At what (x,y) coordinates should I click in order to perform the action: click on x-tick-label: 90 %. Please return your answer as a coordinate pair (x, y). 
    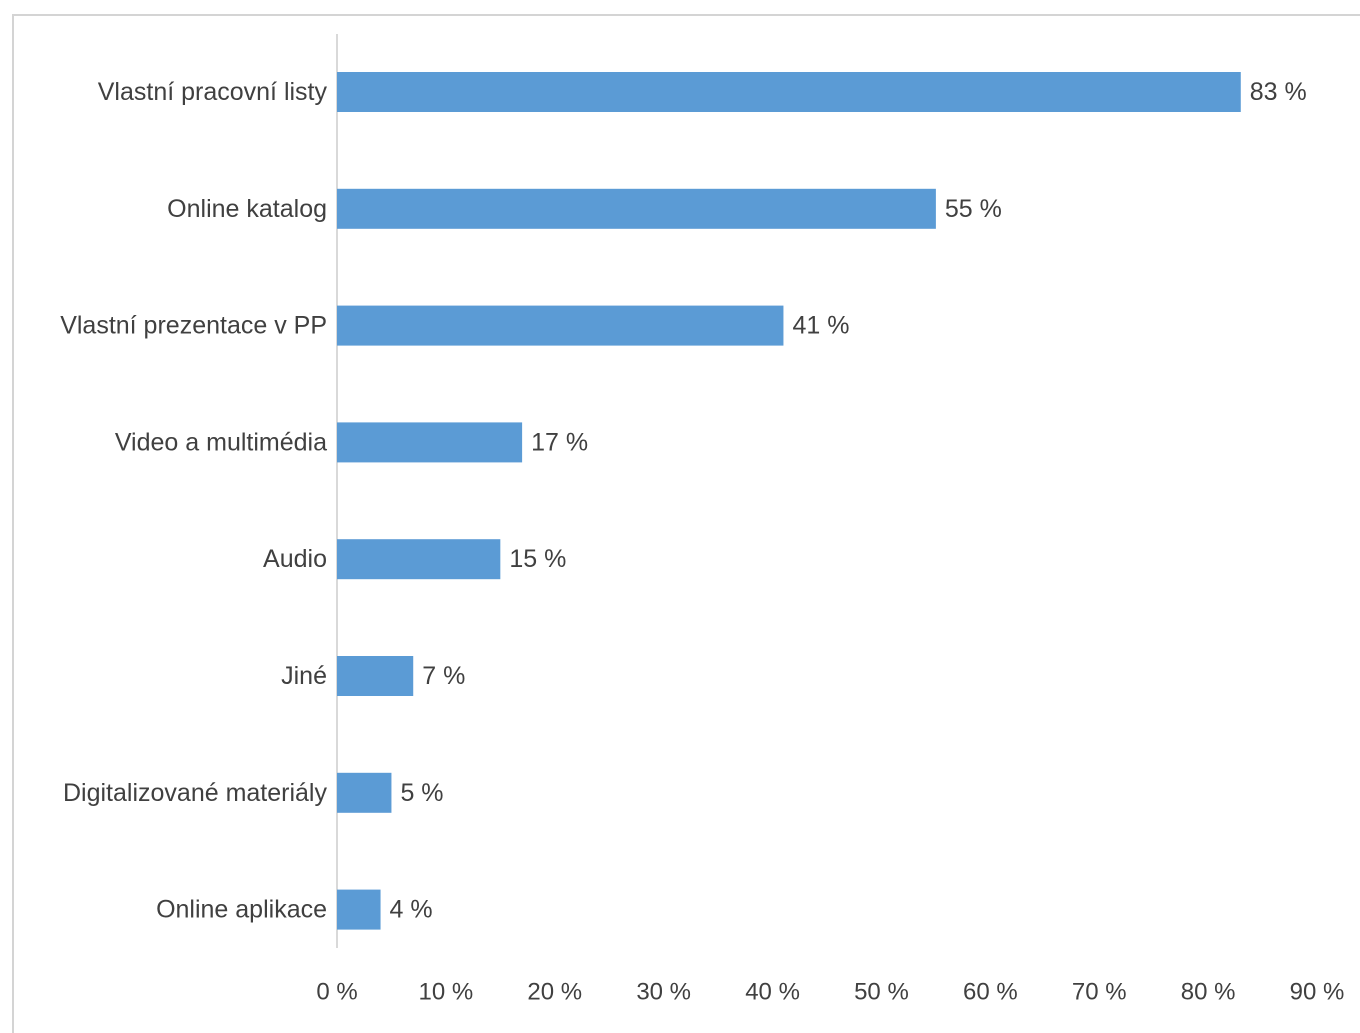
    Looking at the image, I should click on (1317, 992).